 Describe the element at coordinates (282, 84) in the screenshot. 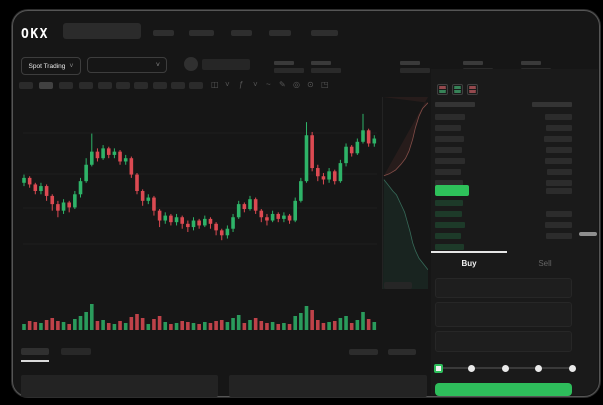

I see `draw-tool-icon: ✎` at that location.